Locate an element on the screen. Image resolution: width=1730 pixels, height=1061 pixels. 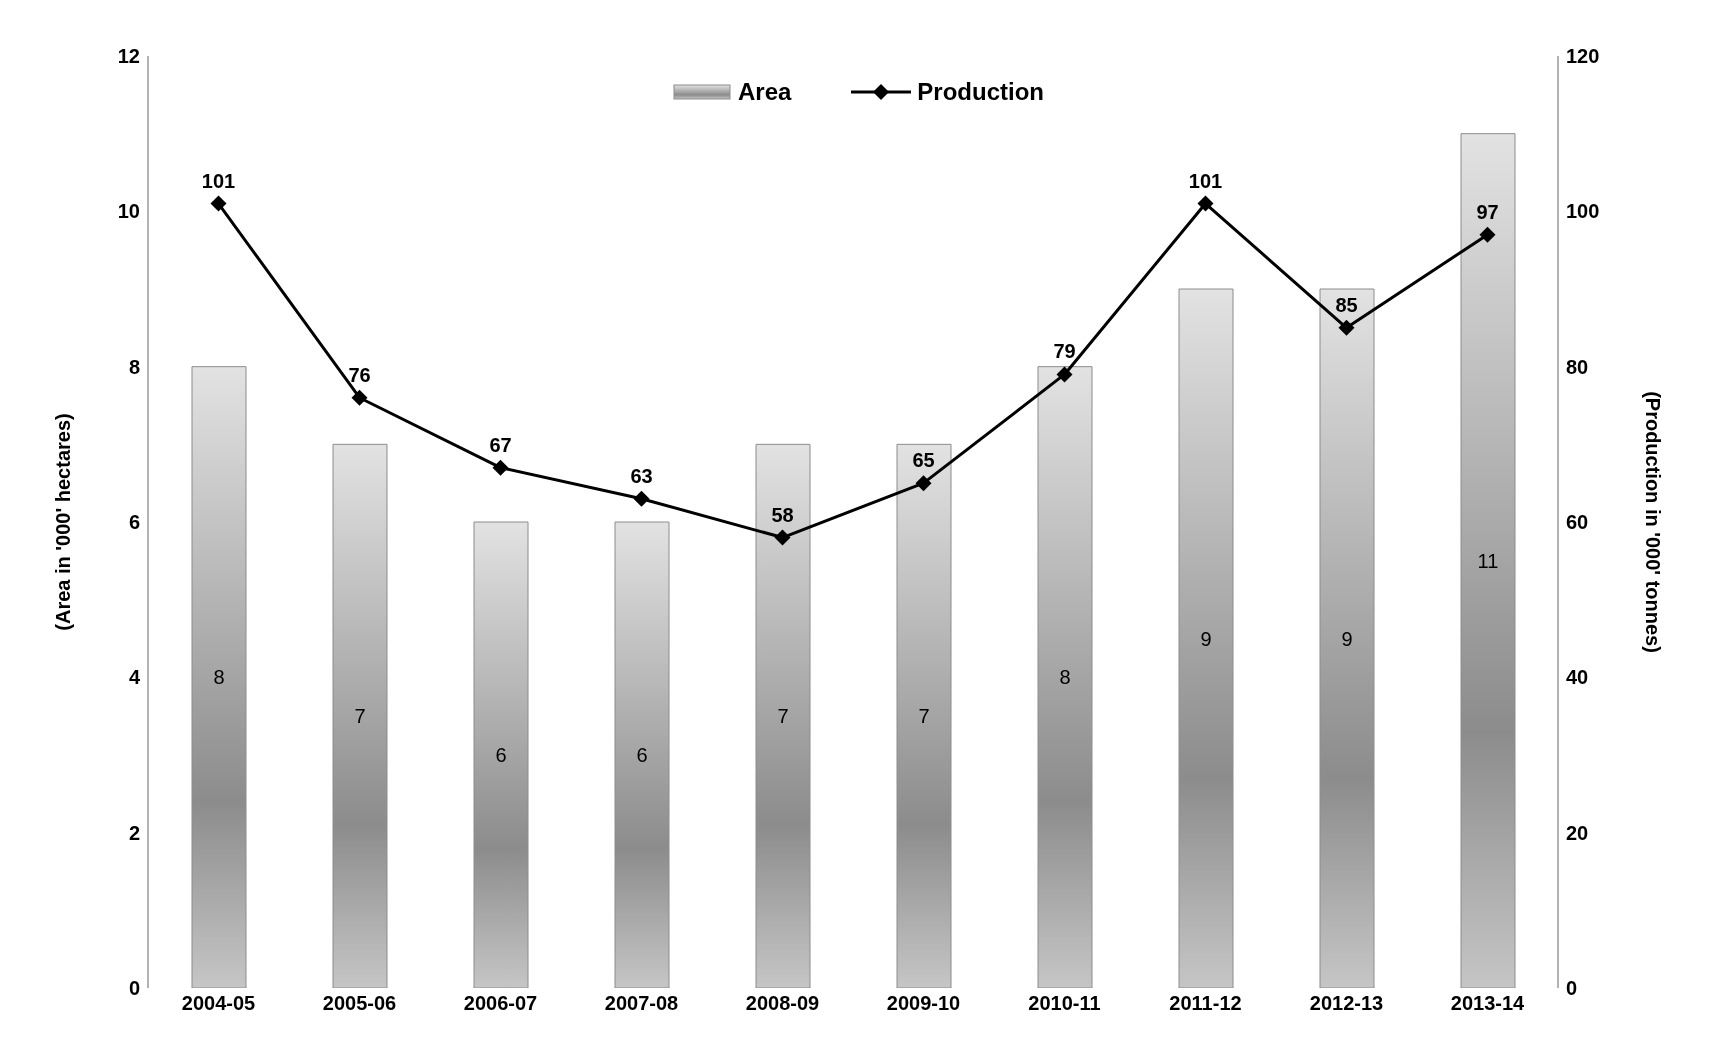
y2-tick-label: 0 is located at coordinates (1572, 988).